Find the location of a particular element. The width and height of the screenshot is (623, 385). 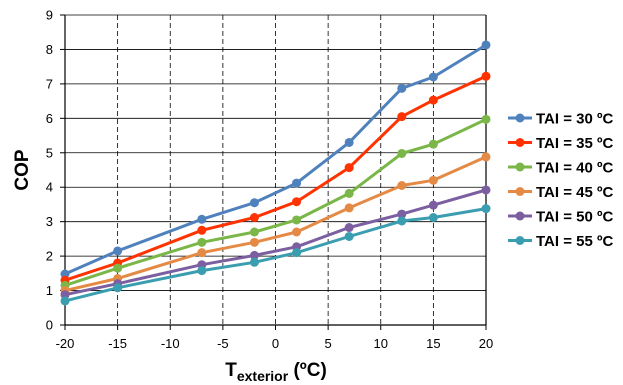

x-tick-label: -15 is located at coordinates (117, 343).